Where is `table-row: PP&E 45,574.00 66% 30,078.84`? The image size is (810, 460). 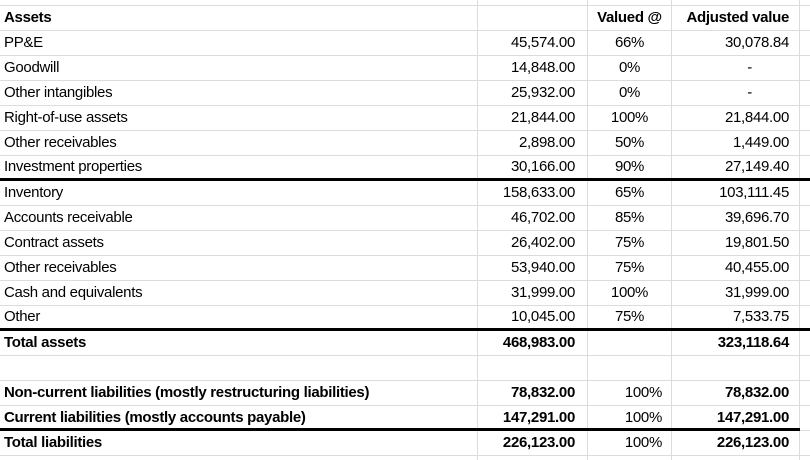
table-row: PP&E 45,574.00 66% 30,078.84 is located at coordinates (405, 43).